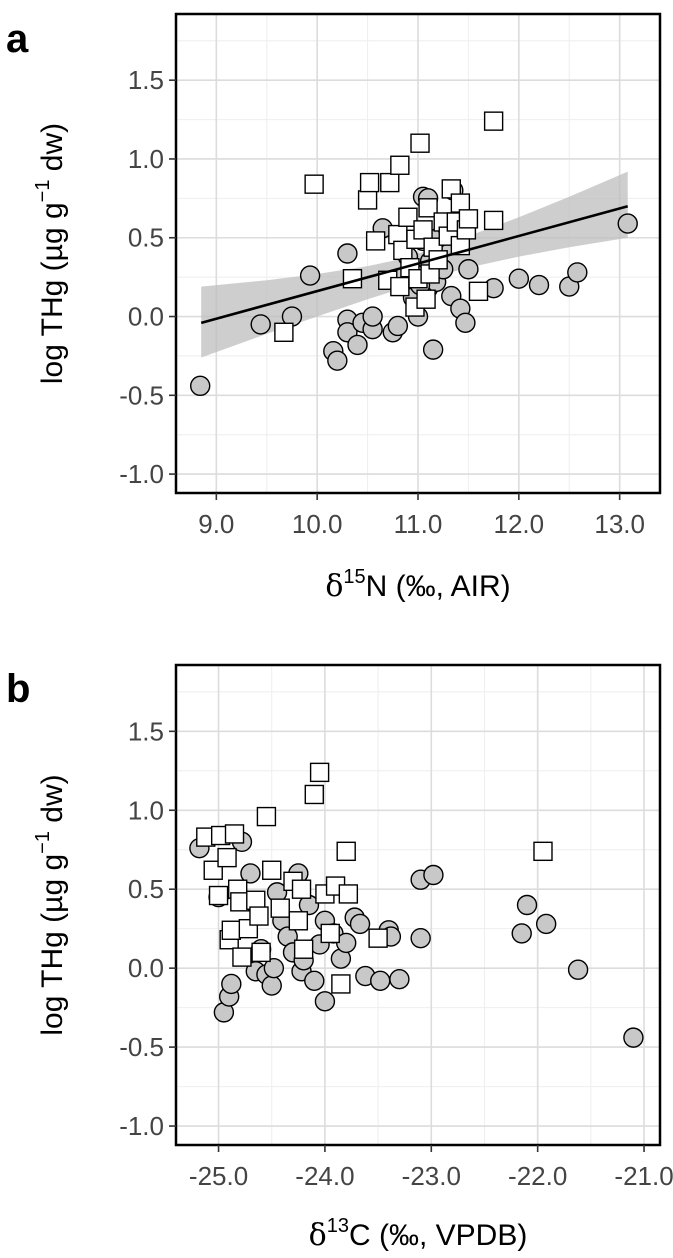  What do you see at coordinates (146, 317) in the screenshot?
I see `y-tick-label: 0.0` at bounding box center [146, 317].